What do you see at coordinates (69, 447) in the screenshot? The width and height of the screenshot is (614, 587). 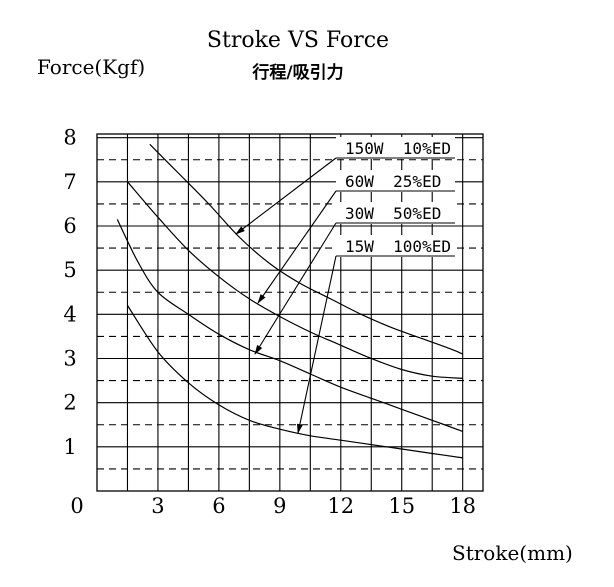 I see `y-tick-label: 1` at bounding box center [69, 447].